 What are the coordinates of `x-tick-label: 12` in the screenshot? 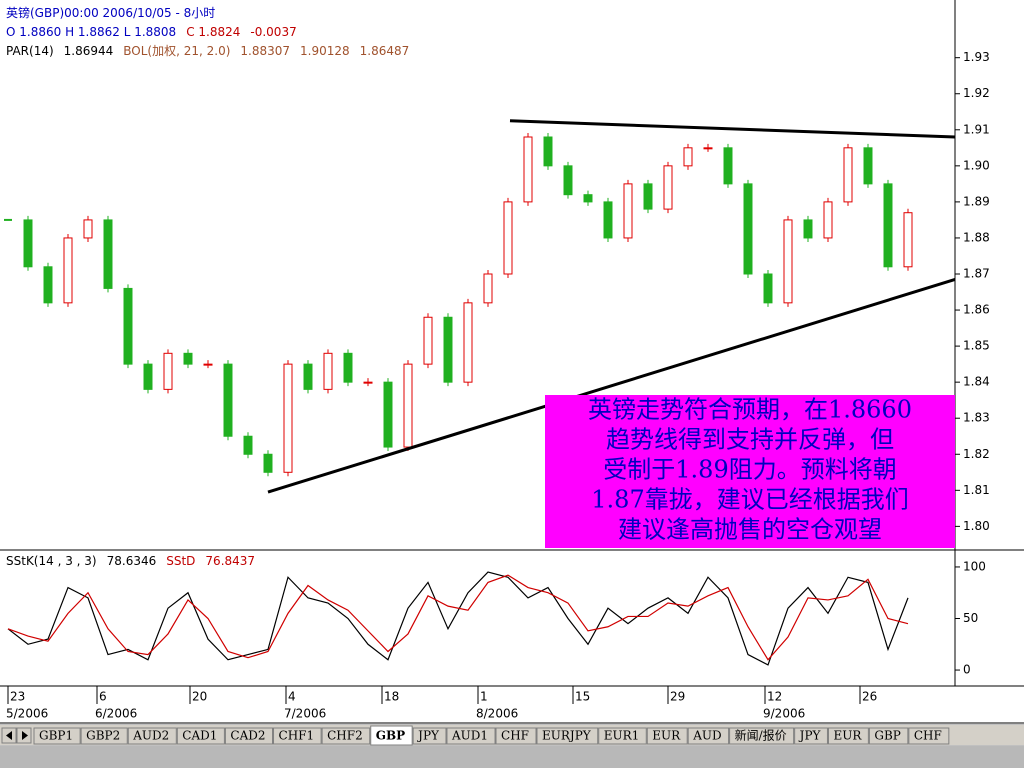 It's located at (774, 697).